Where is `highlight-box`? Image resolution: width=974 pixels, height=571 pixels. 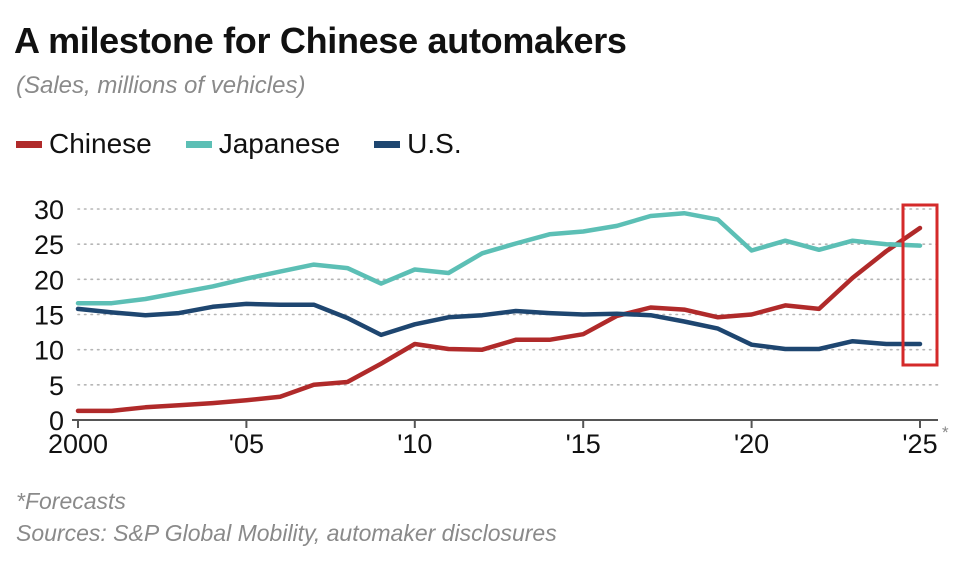
highlight-box is located at coordinates (920, 285).